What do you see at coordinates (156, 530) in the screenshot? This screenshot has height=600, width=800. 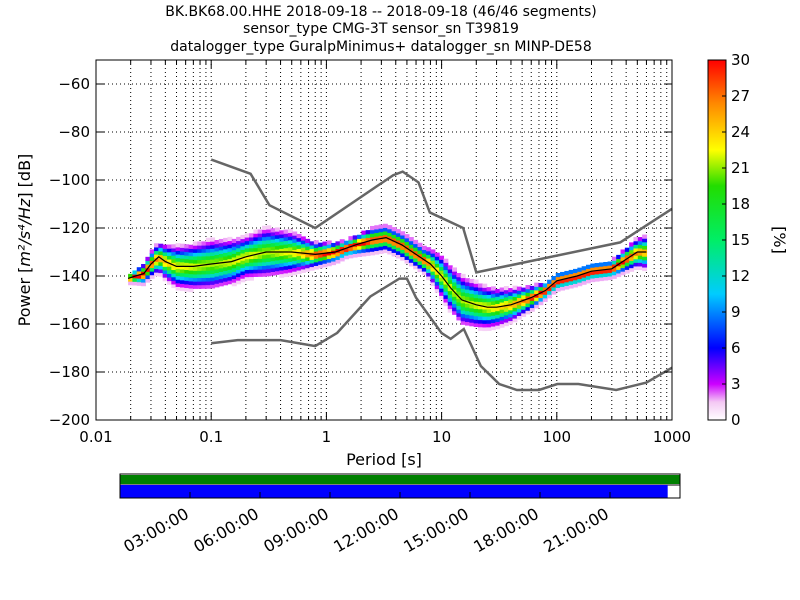 I see `time-label: 03:00:00` at bounding box center [156, 530].